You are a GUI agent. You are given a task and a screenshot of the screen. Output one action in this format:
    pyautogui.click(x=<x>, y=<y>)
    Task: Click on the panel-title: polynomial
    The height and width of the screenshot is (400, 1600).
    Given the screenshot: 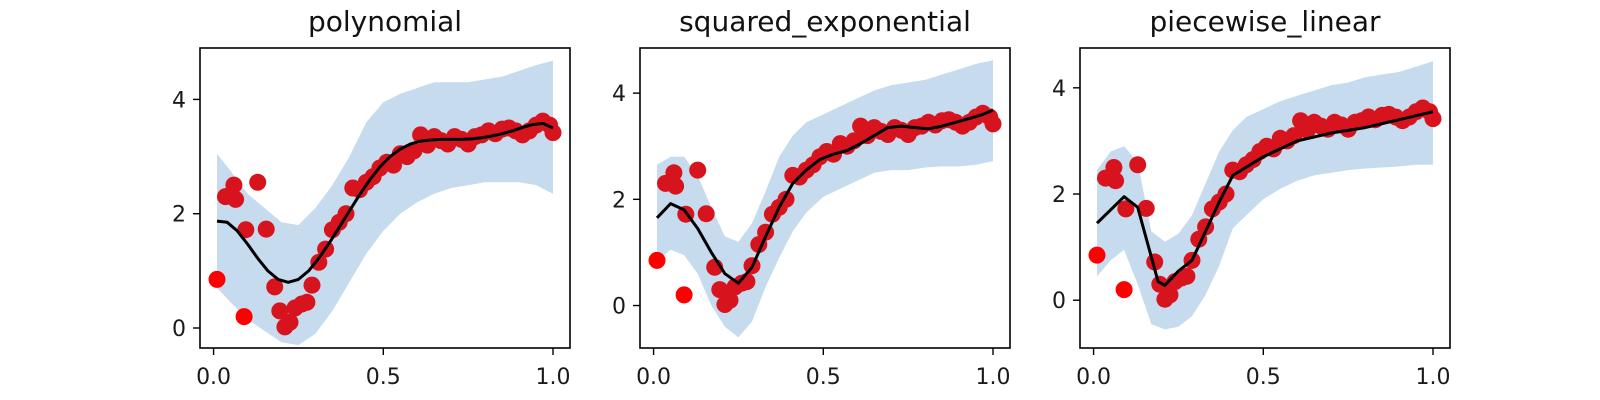 What is the action you would take?
    pyautogui.click(x=385, y=21)
    